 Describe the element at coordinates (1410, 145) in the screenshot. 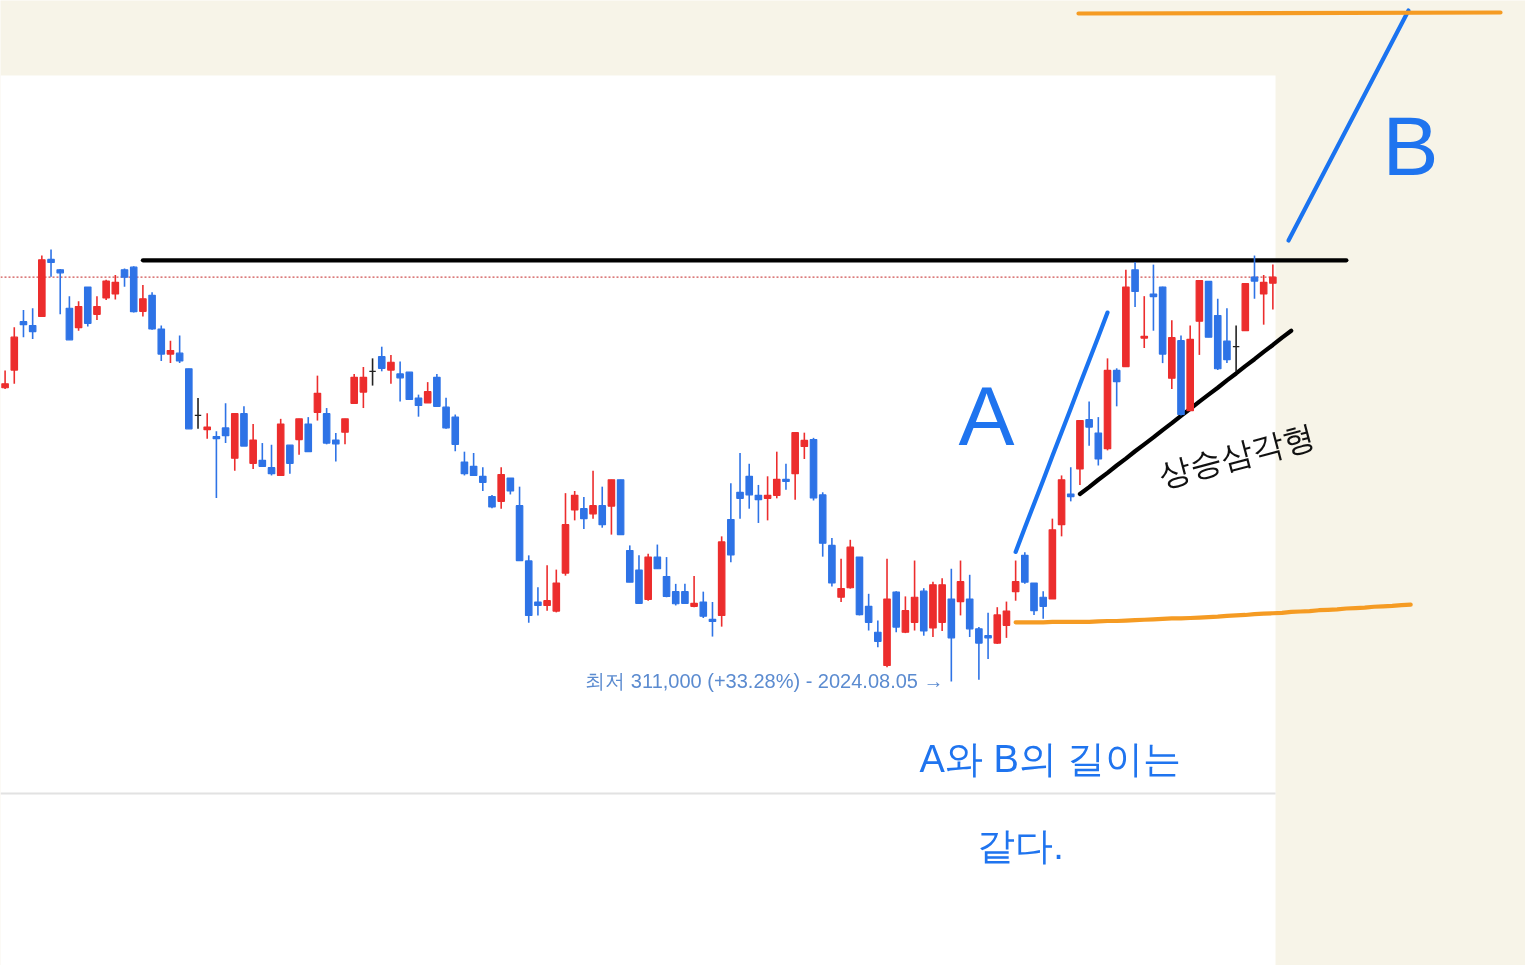

I see `text: B` at that location.